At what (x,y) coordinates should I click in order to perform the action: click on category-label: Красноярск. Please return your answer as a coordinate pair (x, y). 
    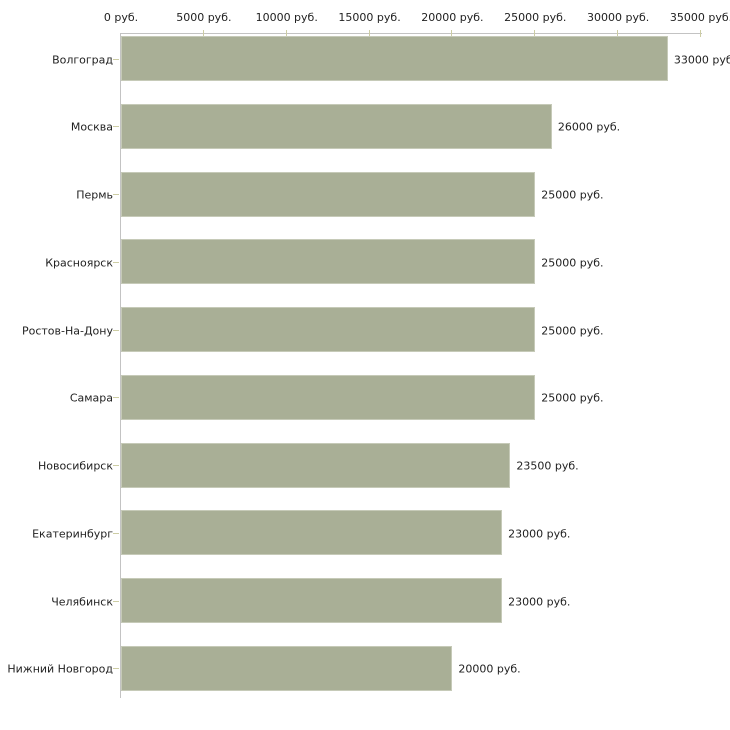
    Looking at the image, I should click on (79, 263).